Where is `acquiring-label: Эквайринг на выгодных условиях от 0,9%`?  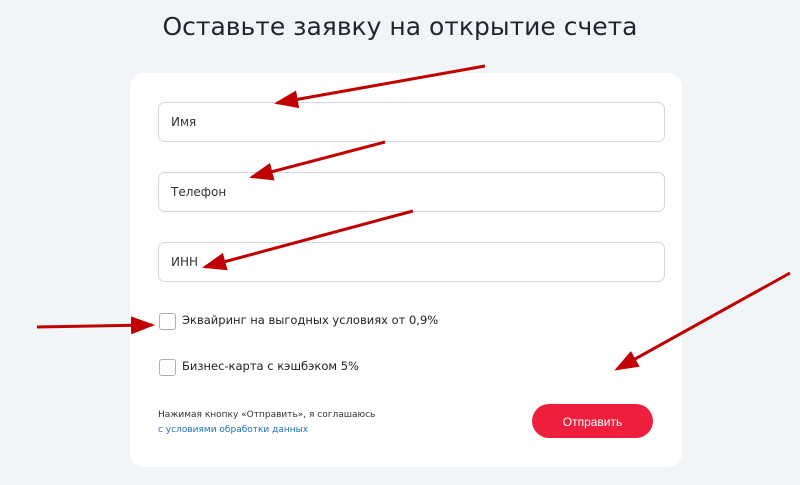
acquiring-label: Эквайринг на выгодных условиях от 0,9% is located at coordinates (310, 320).